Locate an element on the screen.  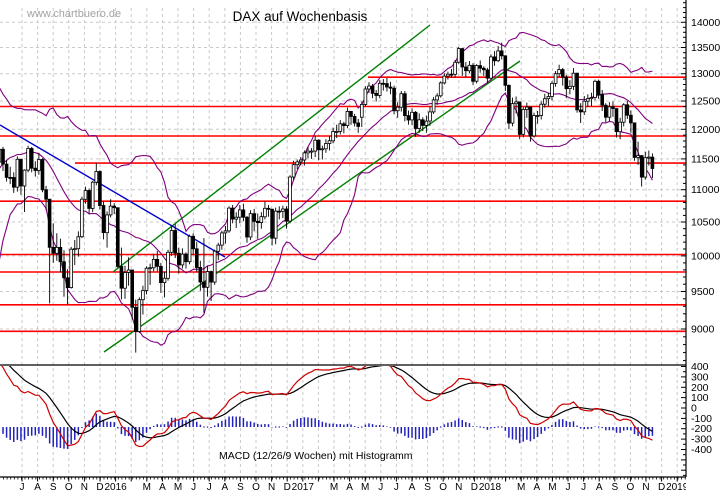
macd-tick-label: 300 is located at coordinates (700, 377).